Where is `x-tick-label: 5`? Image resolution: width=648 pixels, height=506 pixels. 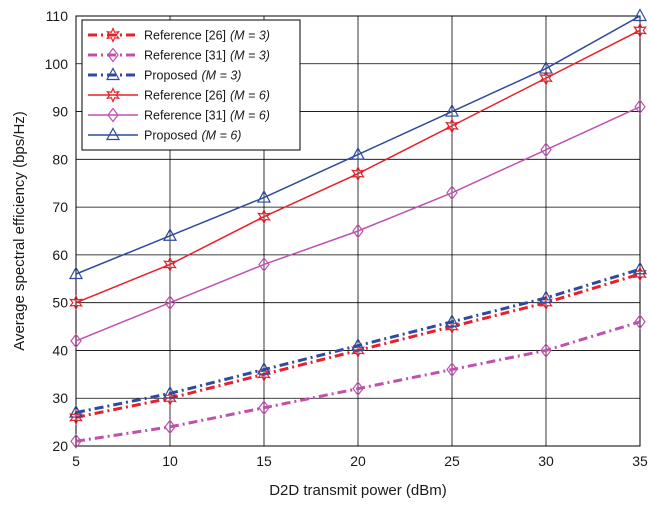
x-tick-label: 5 is located at coordinates (76, 461).